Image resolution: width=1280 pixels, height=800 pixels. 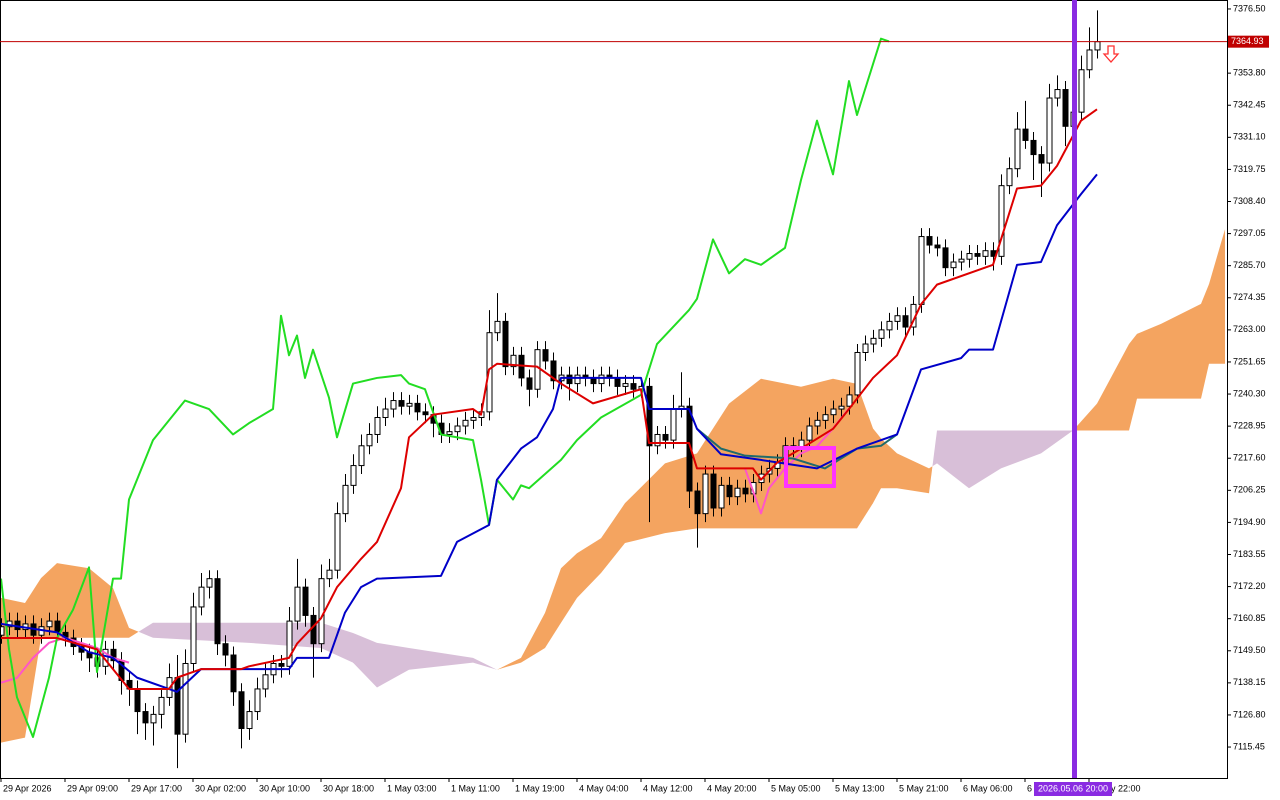 I want to click on x-tick-label: 30 Apr 02:00, so click(x=220, y=788).